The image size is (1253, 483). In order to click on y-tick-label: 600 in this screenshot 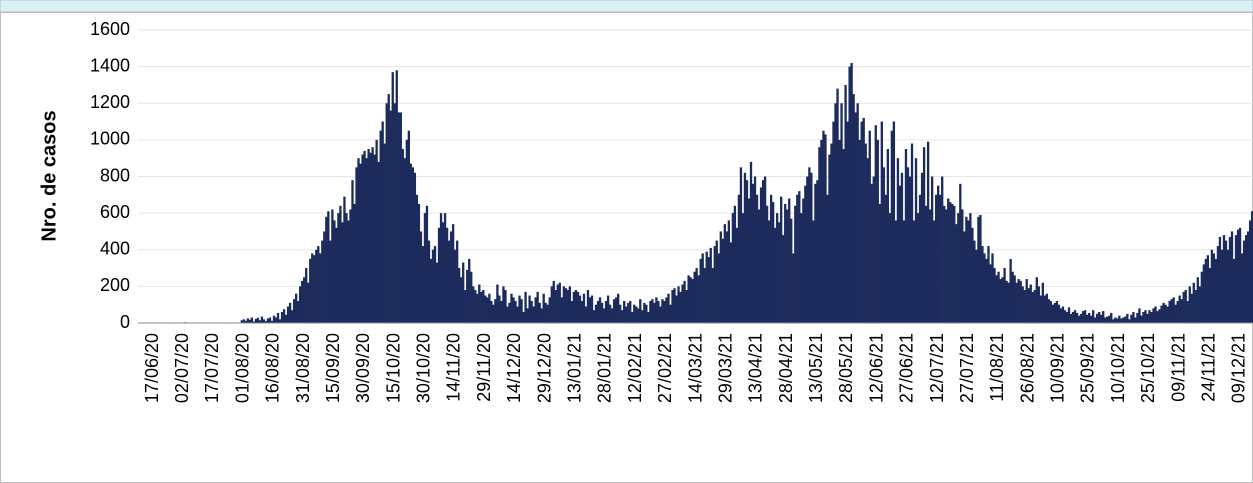, I will do `click(115, 212)`.